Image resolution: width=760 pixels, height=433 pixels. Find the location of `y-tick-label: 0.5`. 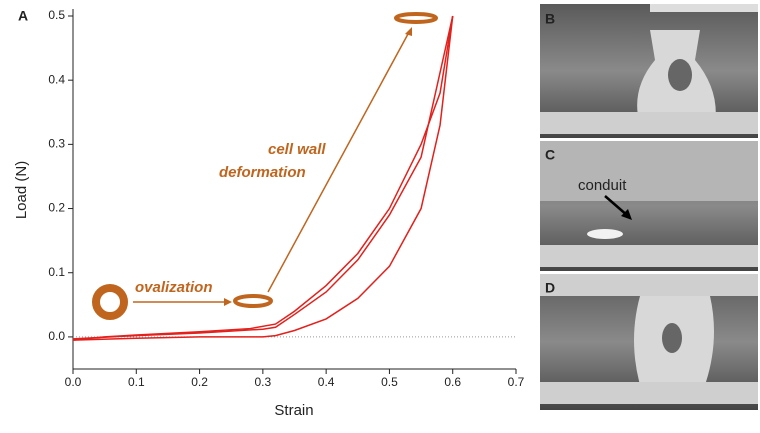

y-tick-label: 0.5 is located at coordinates (56, 15).